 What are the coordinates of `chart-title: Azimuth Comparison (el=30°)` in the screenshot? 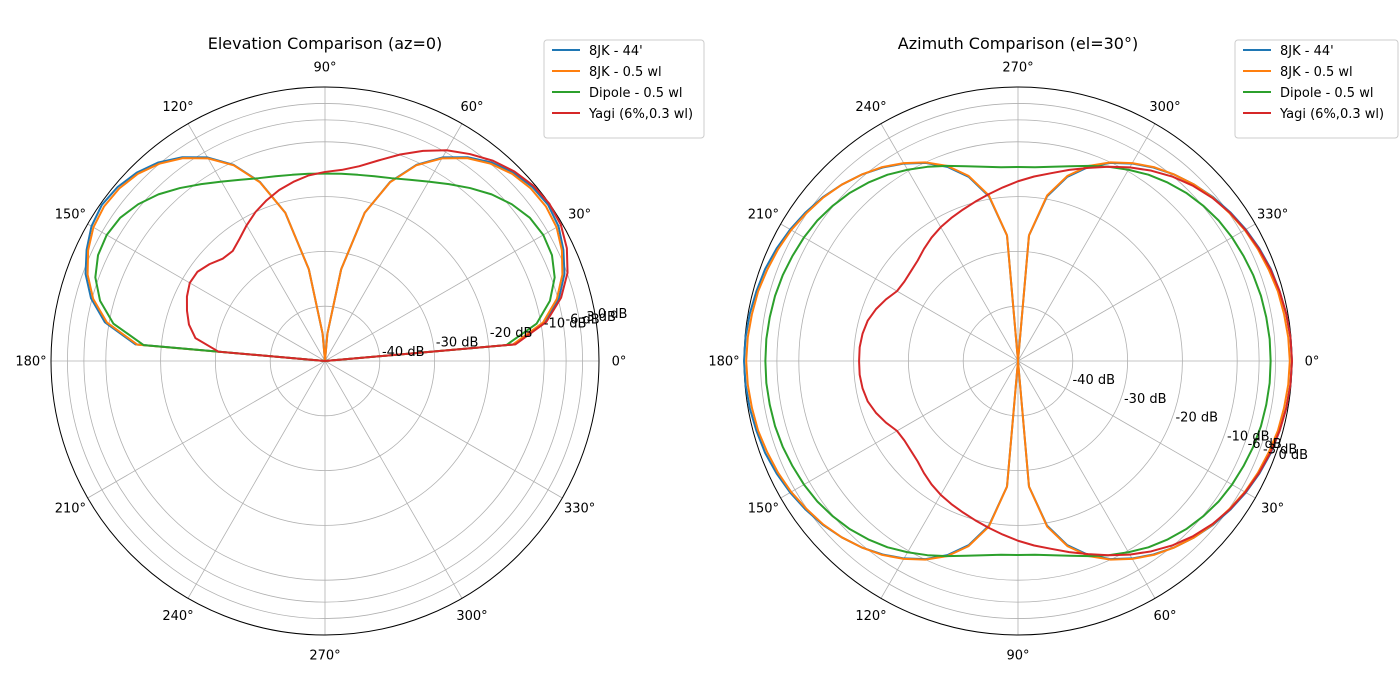 It's located at (1018, 43).